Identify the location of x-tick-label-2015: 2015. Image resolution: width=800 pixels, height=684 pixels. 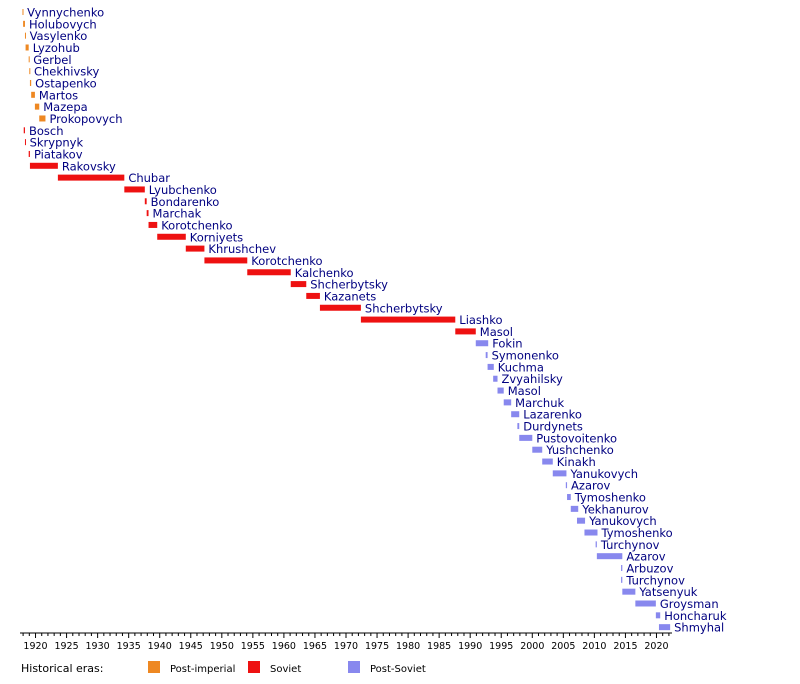
(625, 646).